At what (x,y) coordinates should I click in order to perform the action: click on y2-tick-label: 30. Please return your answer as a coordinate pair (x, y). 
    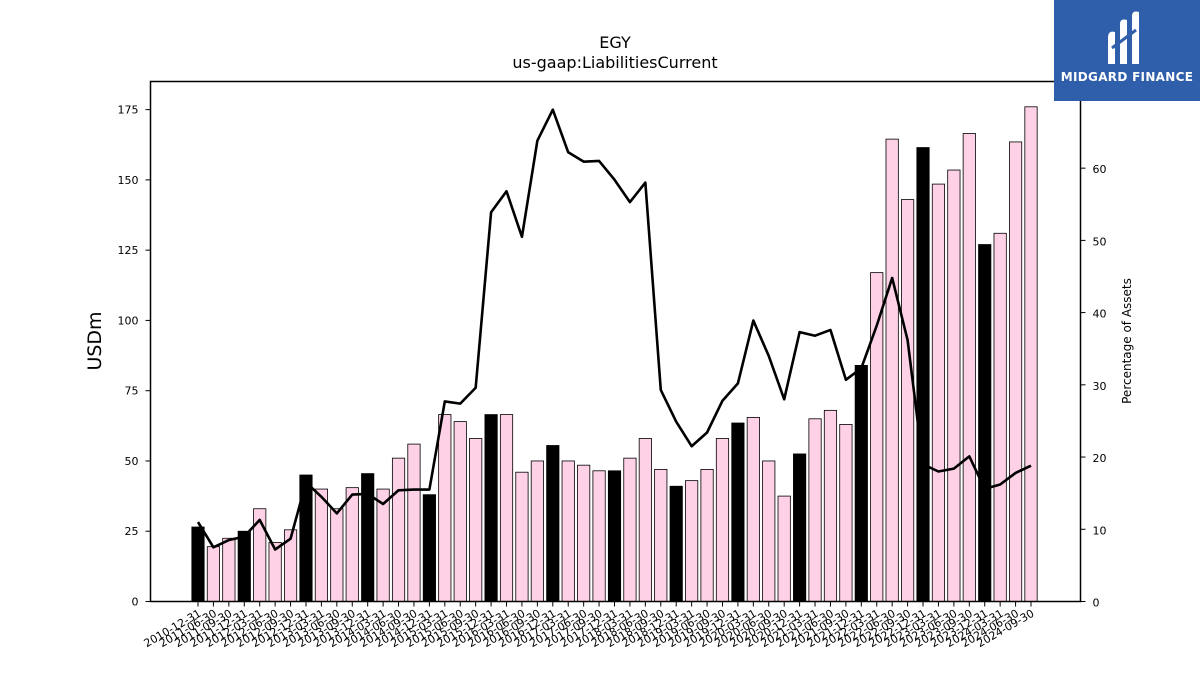
    Looking at the image, I should click on (1100, 386).